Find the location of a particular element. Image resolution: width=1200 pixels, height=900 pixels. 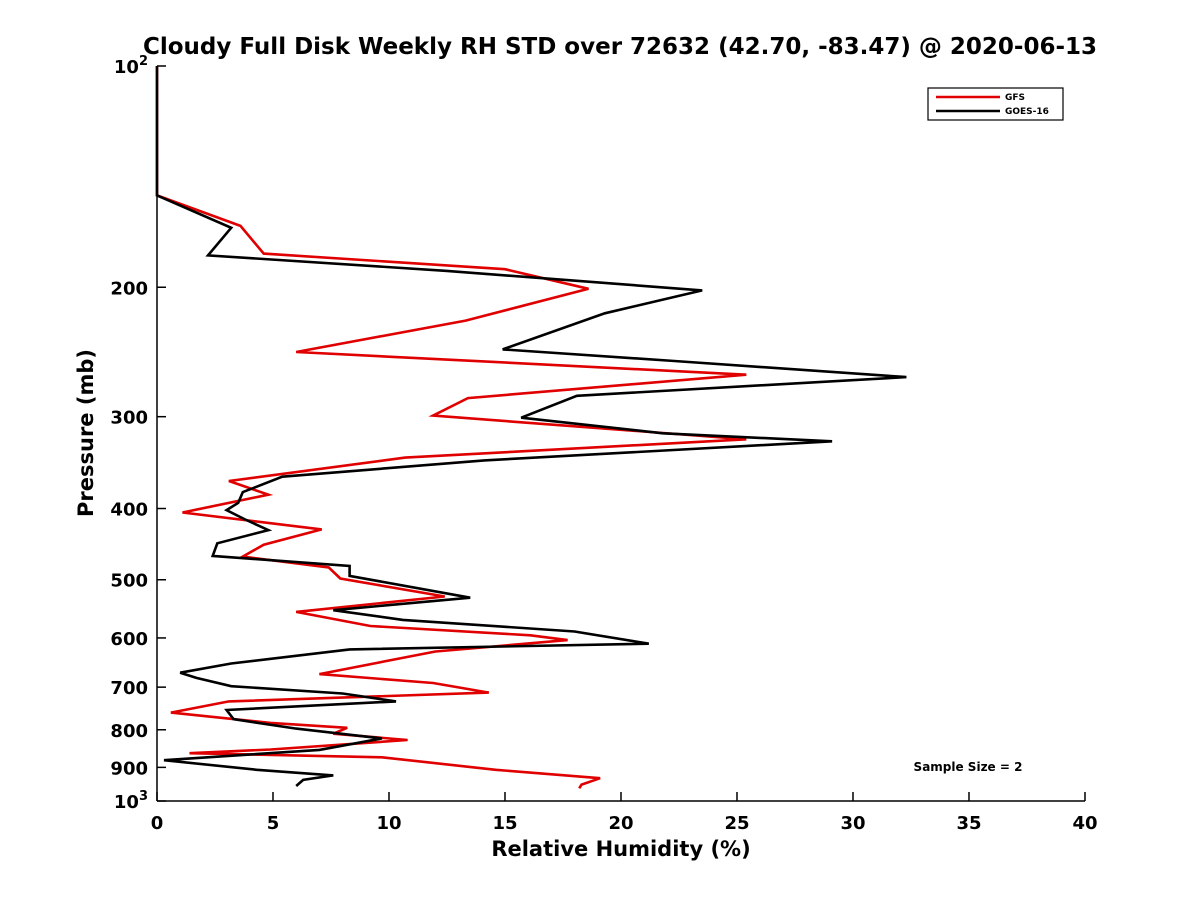

y-tick-label: 400 is located at coordinates (129, 510).